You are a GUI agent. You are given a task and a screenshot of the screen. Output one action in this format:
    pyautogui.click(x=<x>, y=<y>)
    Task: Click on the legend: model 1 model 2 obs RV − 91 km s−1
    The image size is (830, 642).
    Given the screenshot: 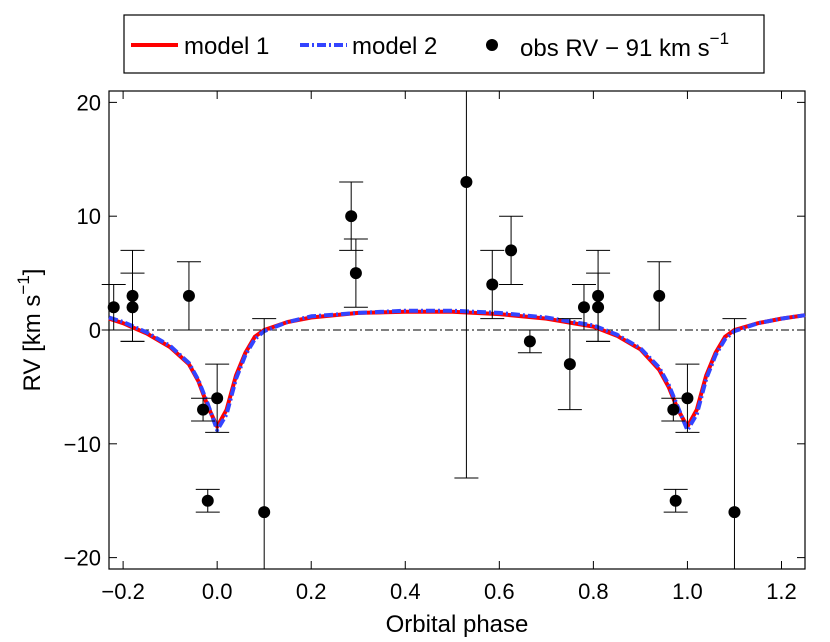 What is the action you would take?
    pyautogui.click(x=444, y=44)
    